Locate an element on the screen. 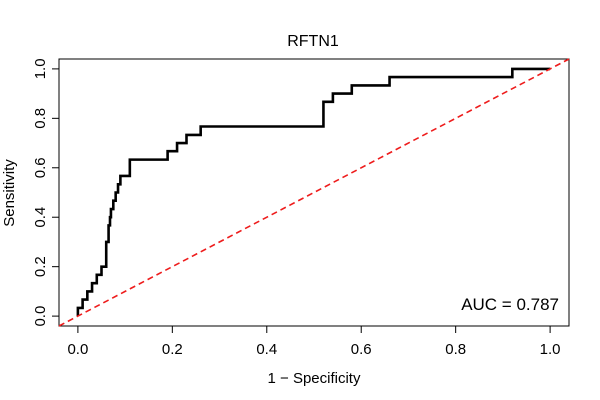 The height and width of the screenshot is (400, 600). y-tick-label: 0.4 is located at coordinates (40, 217).